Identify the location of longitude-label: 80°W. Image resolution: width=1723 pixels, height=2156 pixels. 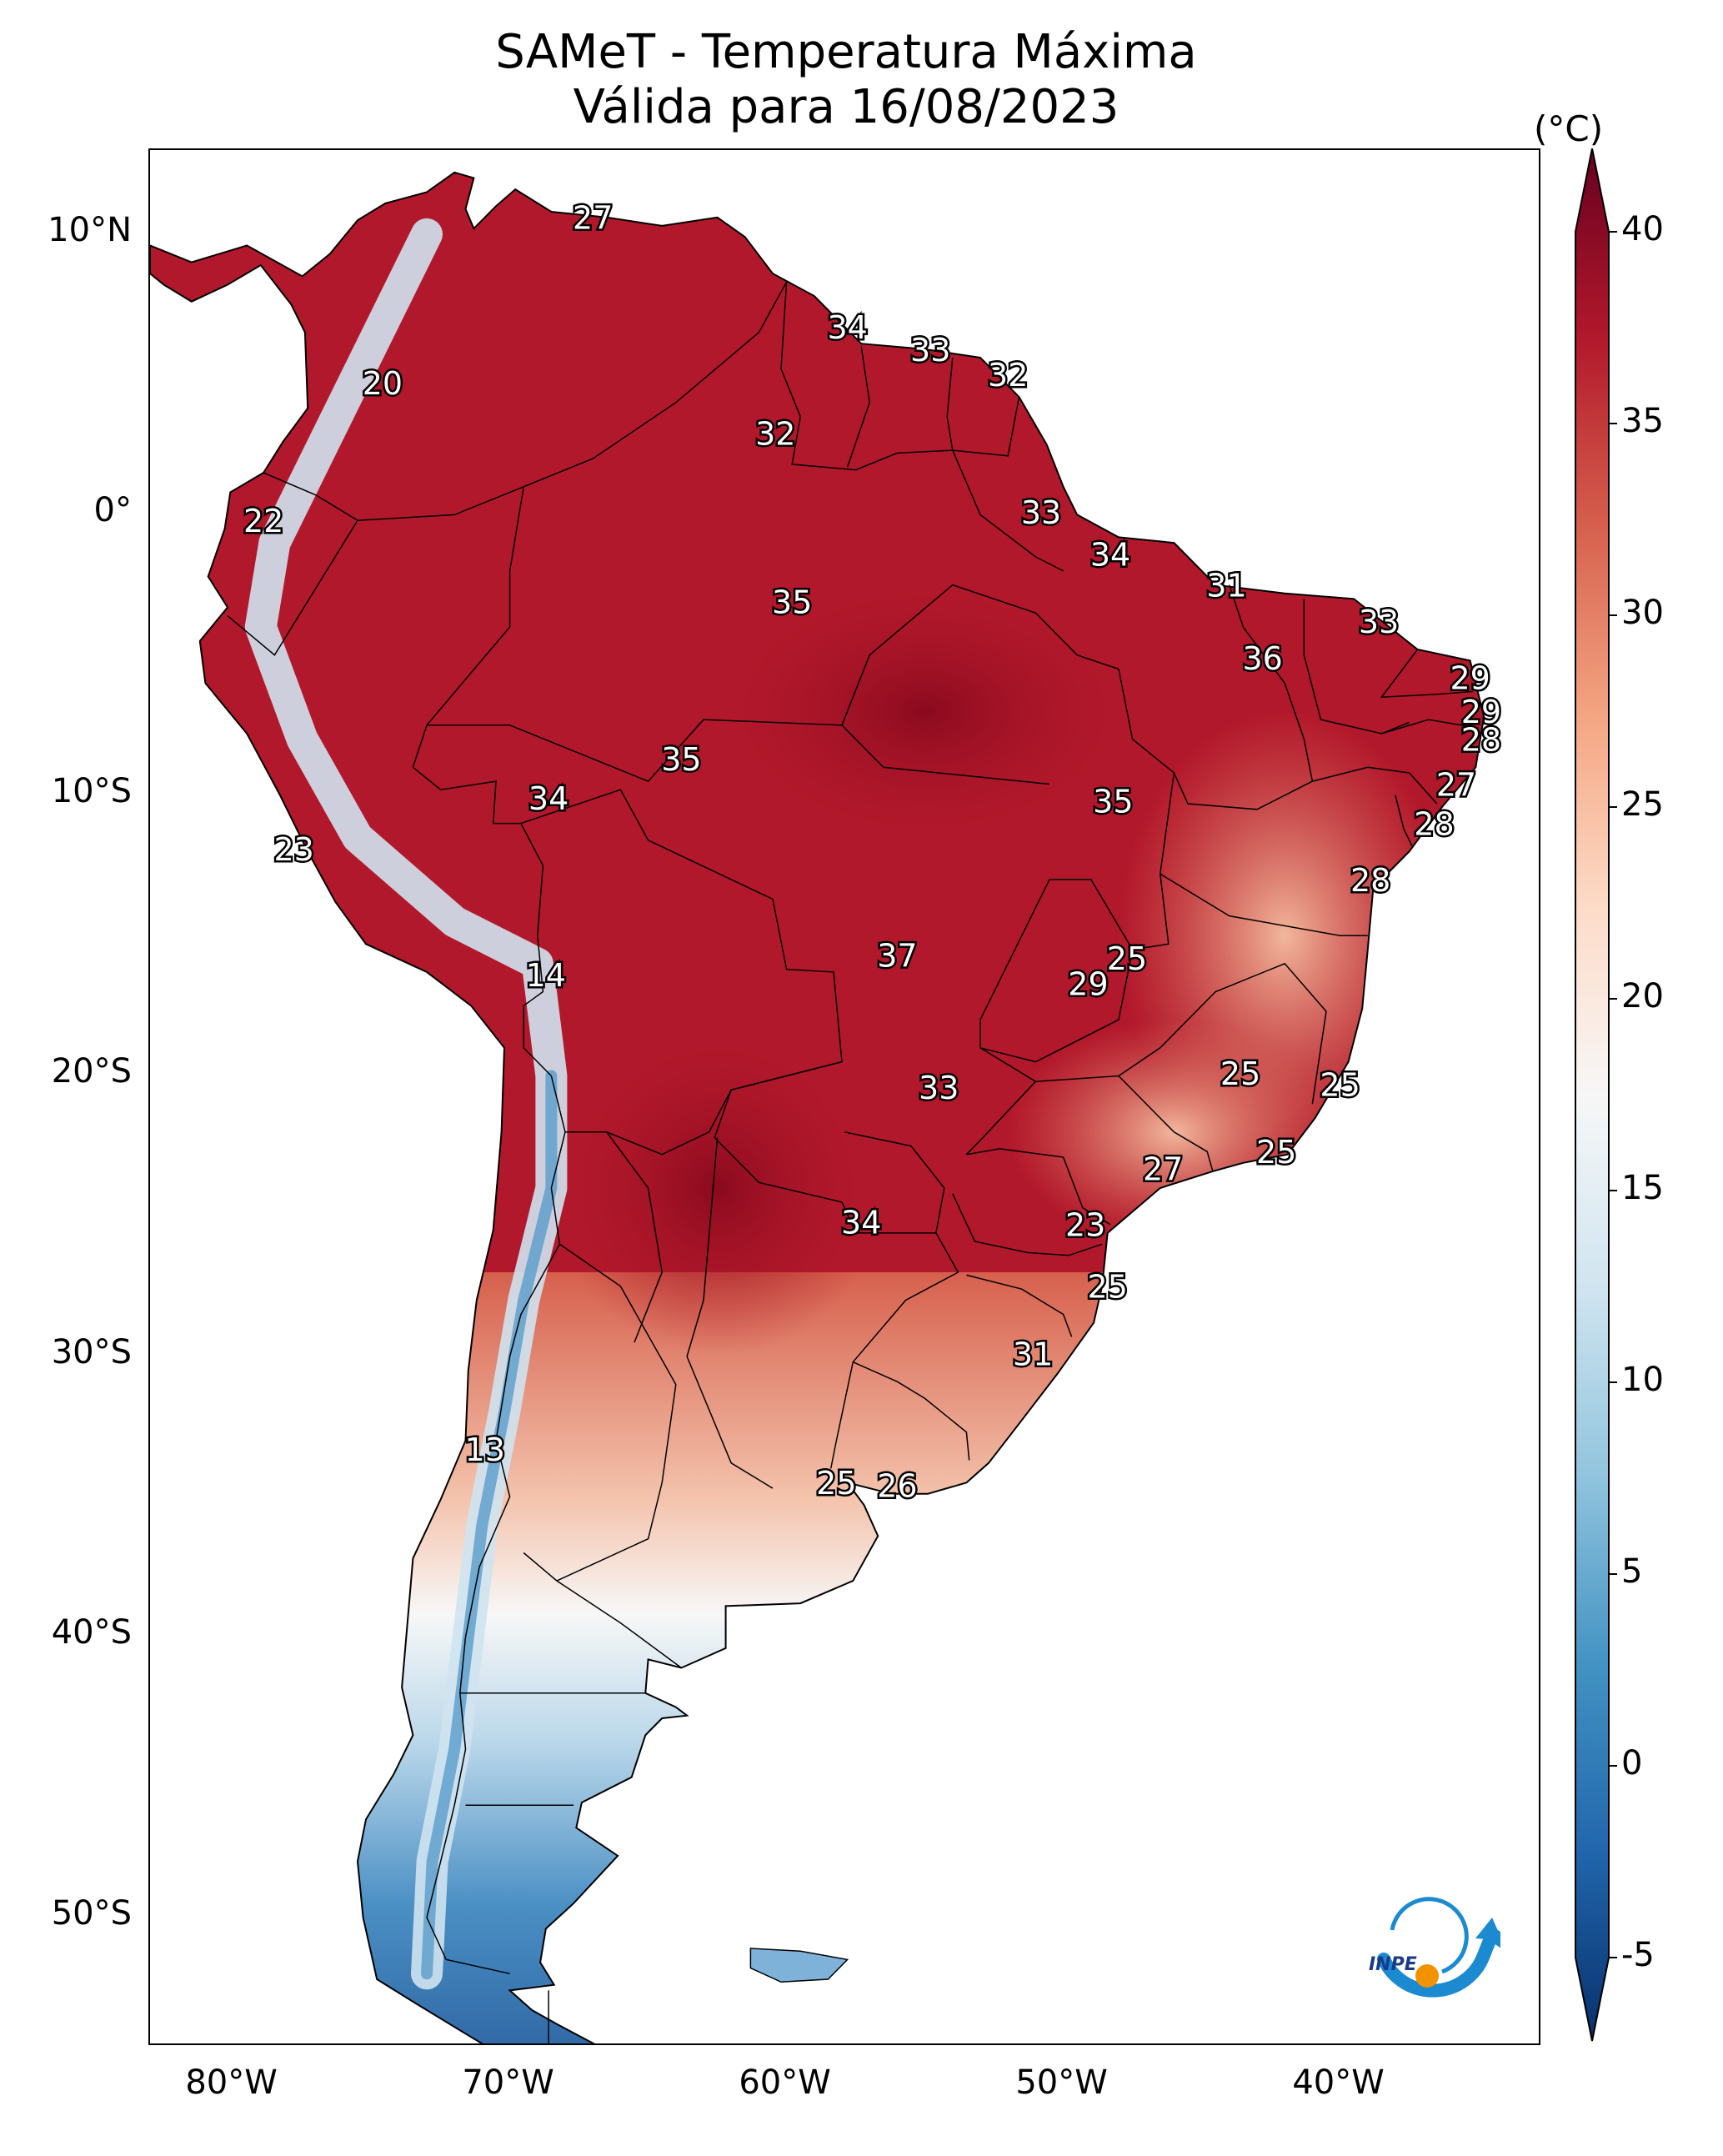
(231, 2082).